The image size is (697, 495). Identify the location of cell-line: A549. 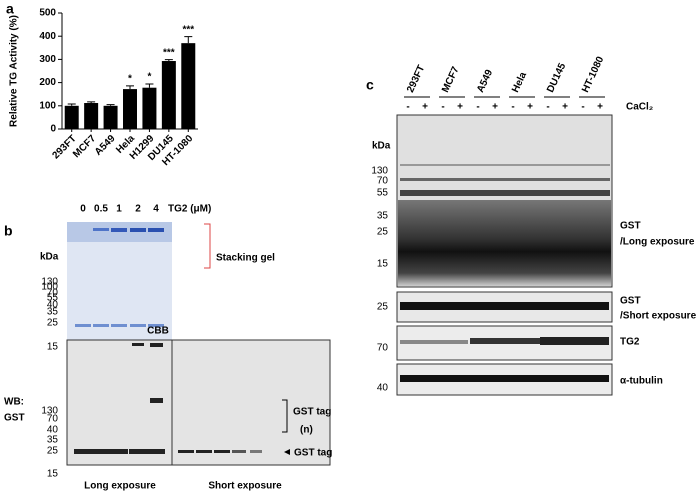
(485, 81).